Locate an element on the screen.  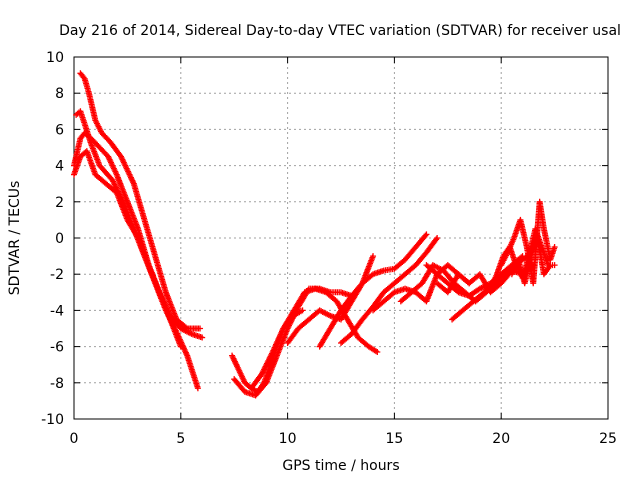
series-arc-b is located at coordinates (137, 250).